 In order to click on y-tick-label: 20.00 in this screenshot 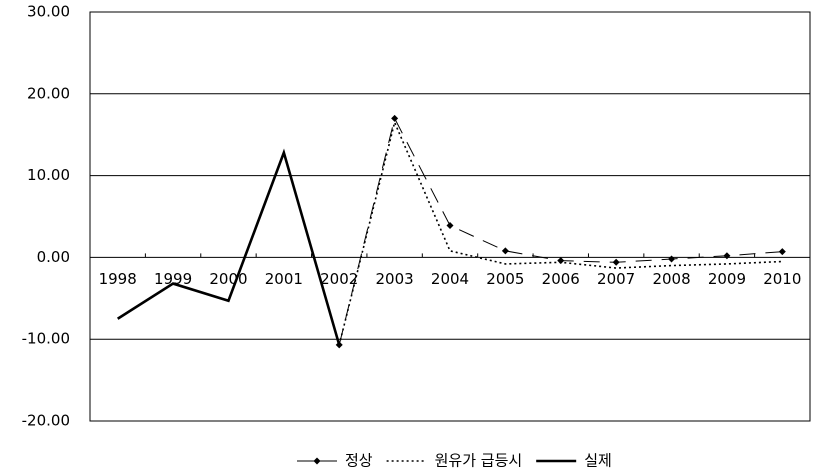, I will do `click(48, 93)`.